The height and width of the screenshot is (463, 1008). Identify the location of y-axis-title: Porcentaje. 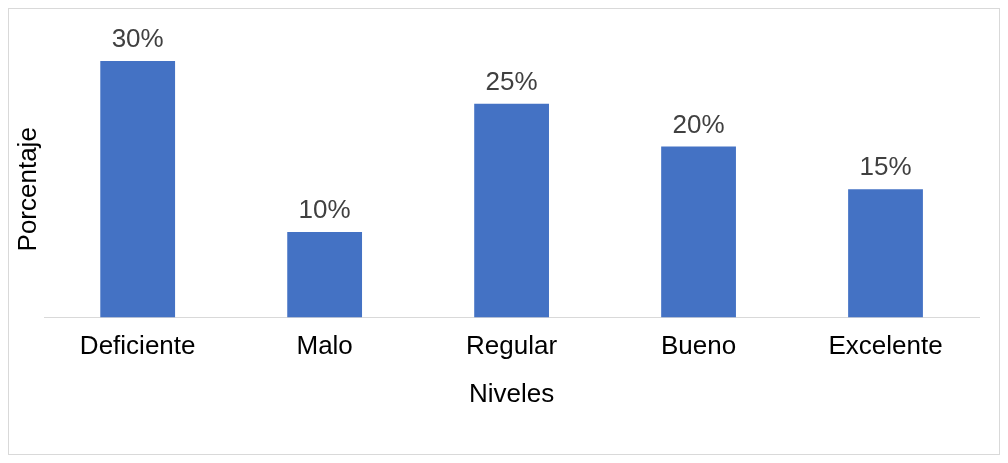
(26, 189).